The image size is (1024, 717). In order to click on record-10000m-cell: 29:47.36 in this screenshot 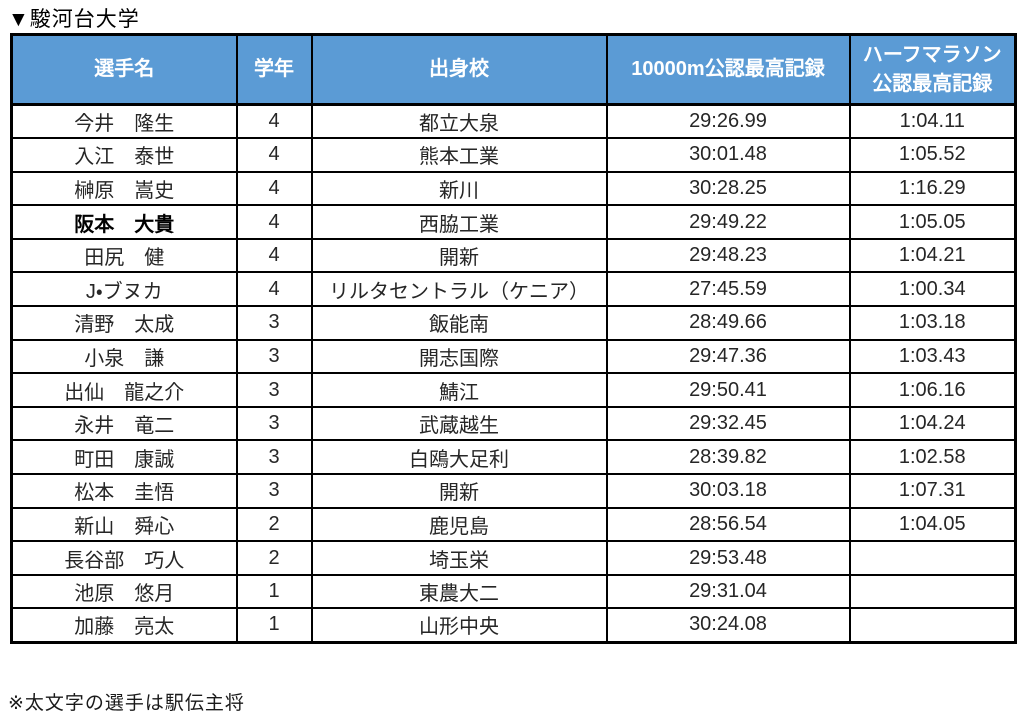, I will do `click(728, 356)`.